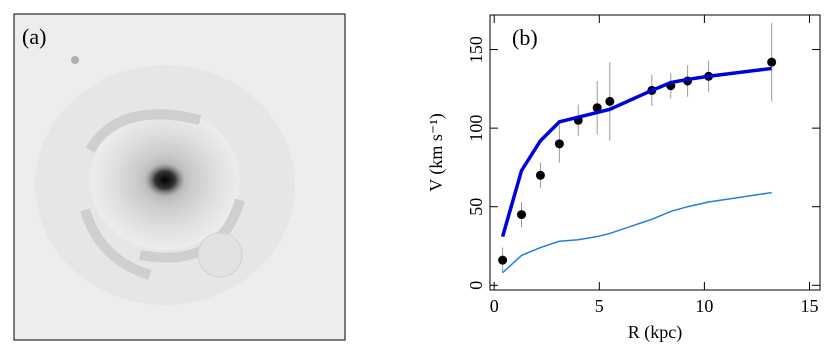  Describe the element at coordinates (525, 37) in the screenshot. I see `panel-label: (b)` at that location.